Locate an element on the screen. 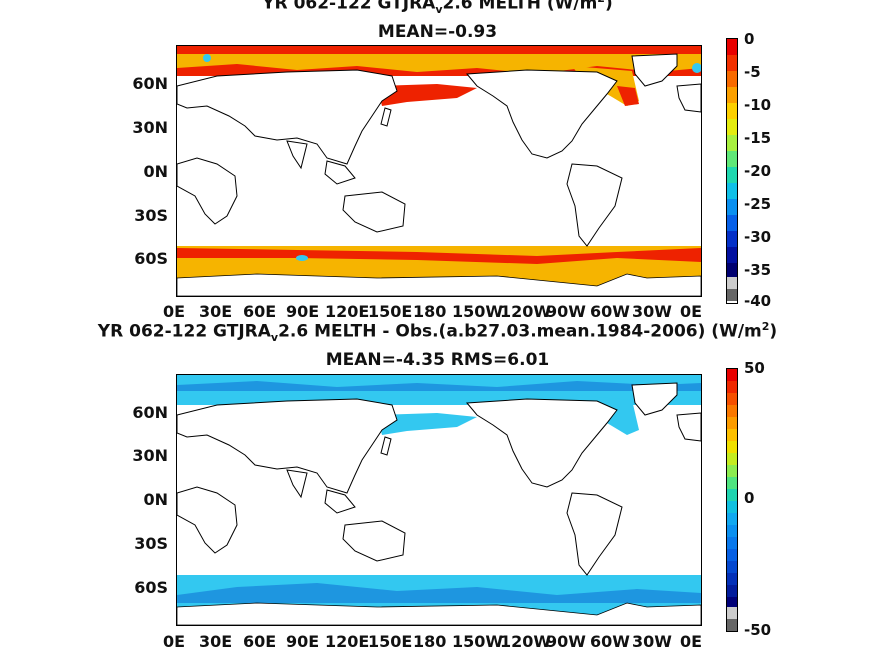  panel1-cbar-label: -25 is located at coordinates (758, 204).